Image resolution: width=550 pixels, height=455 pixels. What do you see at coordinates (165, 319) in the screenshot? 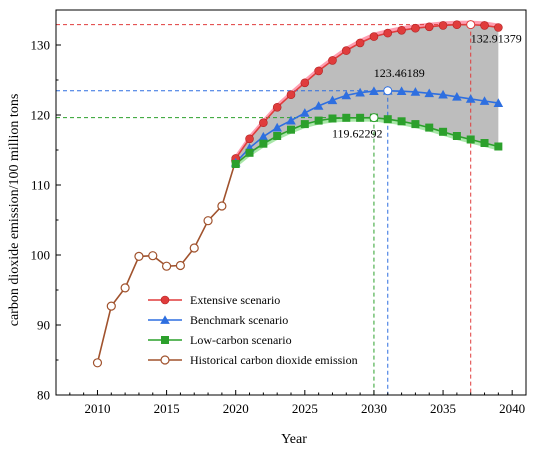
I see `legend-marker-benchmark` at bounding box center [165, 319].